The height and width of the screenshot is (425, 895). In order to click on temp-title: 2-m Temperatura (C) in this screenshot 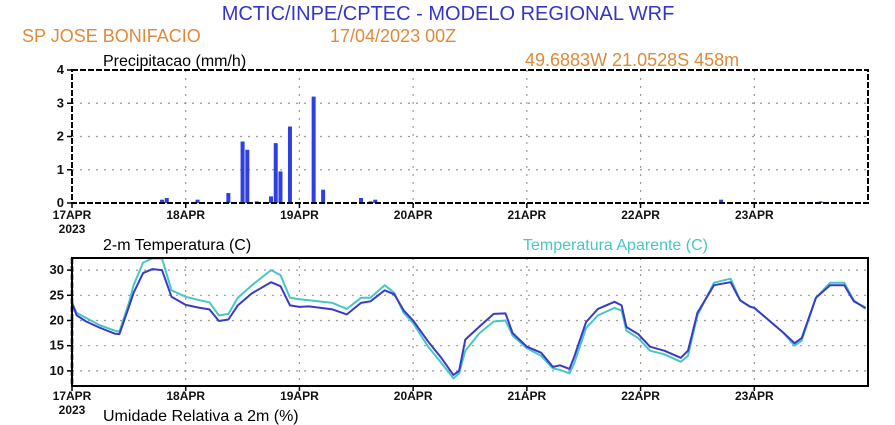, I will do `click(177, 245)`.